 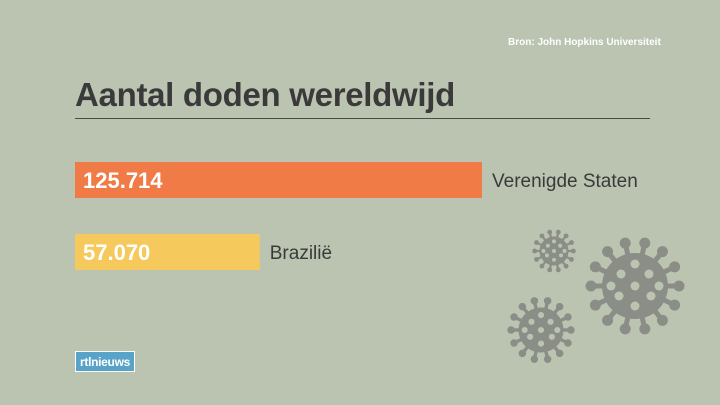 What do you see at coordinates (116, 252) in the screenshot?
I see `bar-value-label: 57.070` at bounding box center [116, 252].